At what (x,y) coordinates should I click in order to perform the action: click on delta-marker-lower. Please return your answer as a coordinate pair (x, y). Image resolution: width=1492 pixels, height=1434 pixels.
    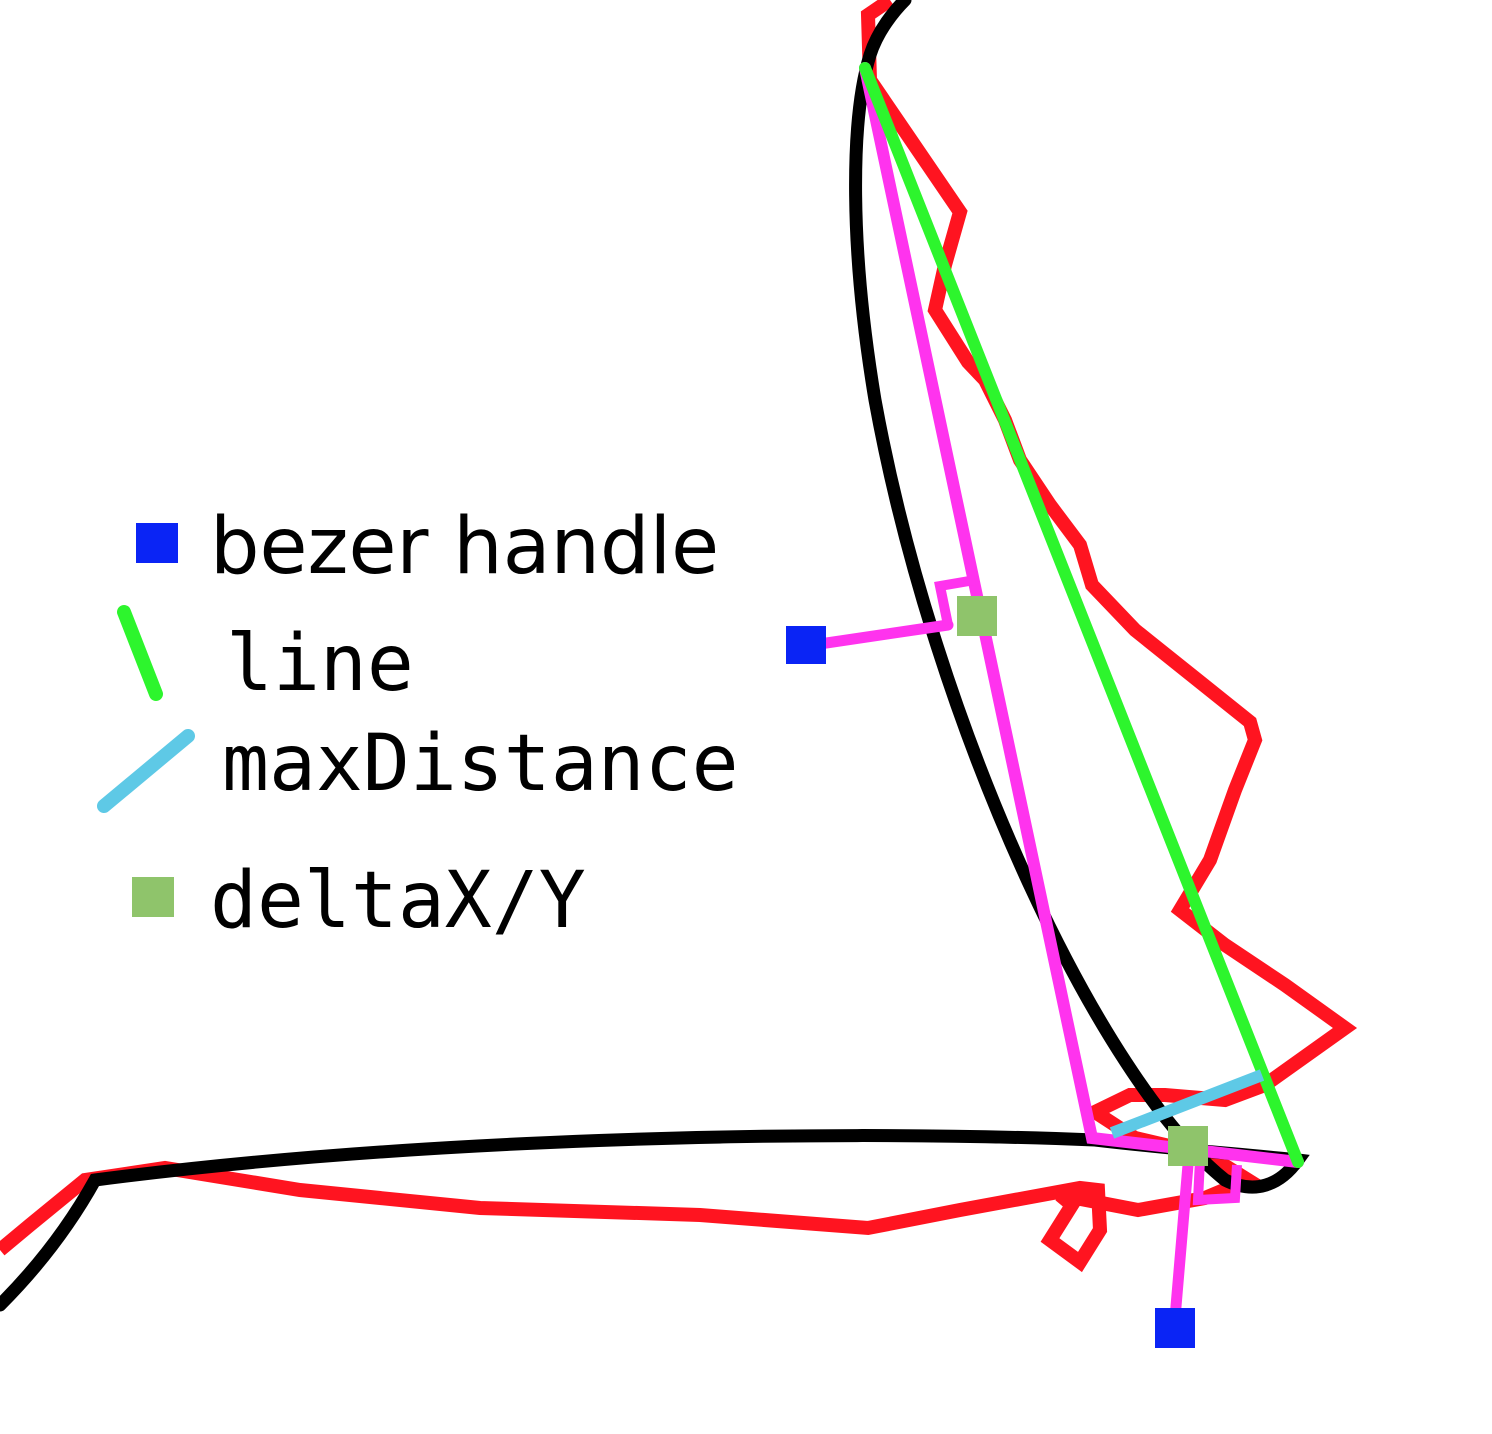
    Looking at the image, I should click on (1188, 1146).